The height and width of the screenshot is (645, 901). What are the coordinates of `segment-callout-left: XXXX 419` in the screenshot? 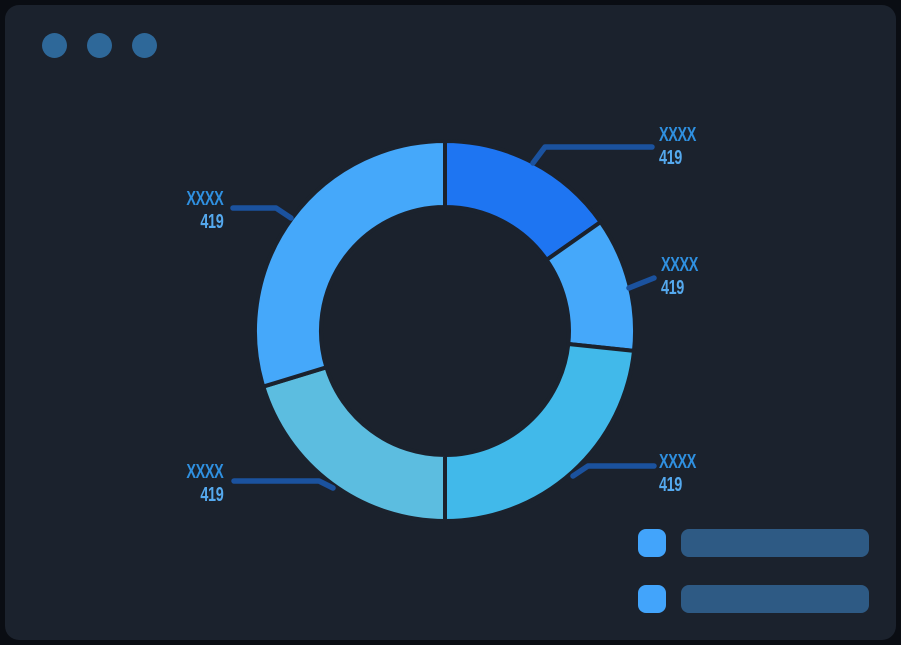 It's located at (204, 211).